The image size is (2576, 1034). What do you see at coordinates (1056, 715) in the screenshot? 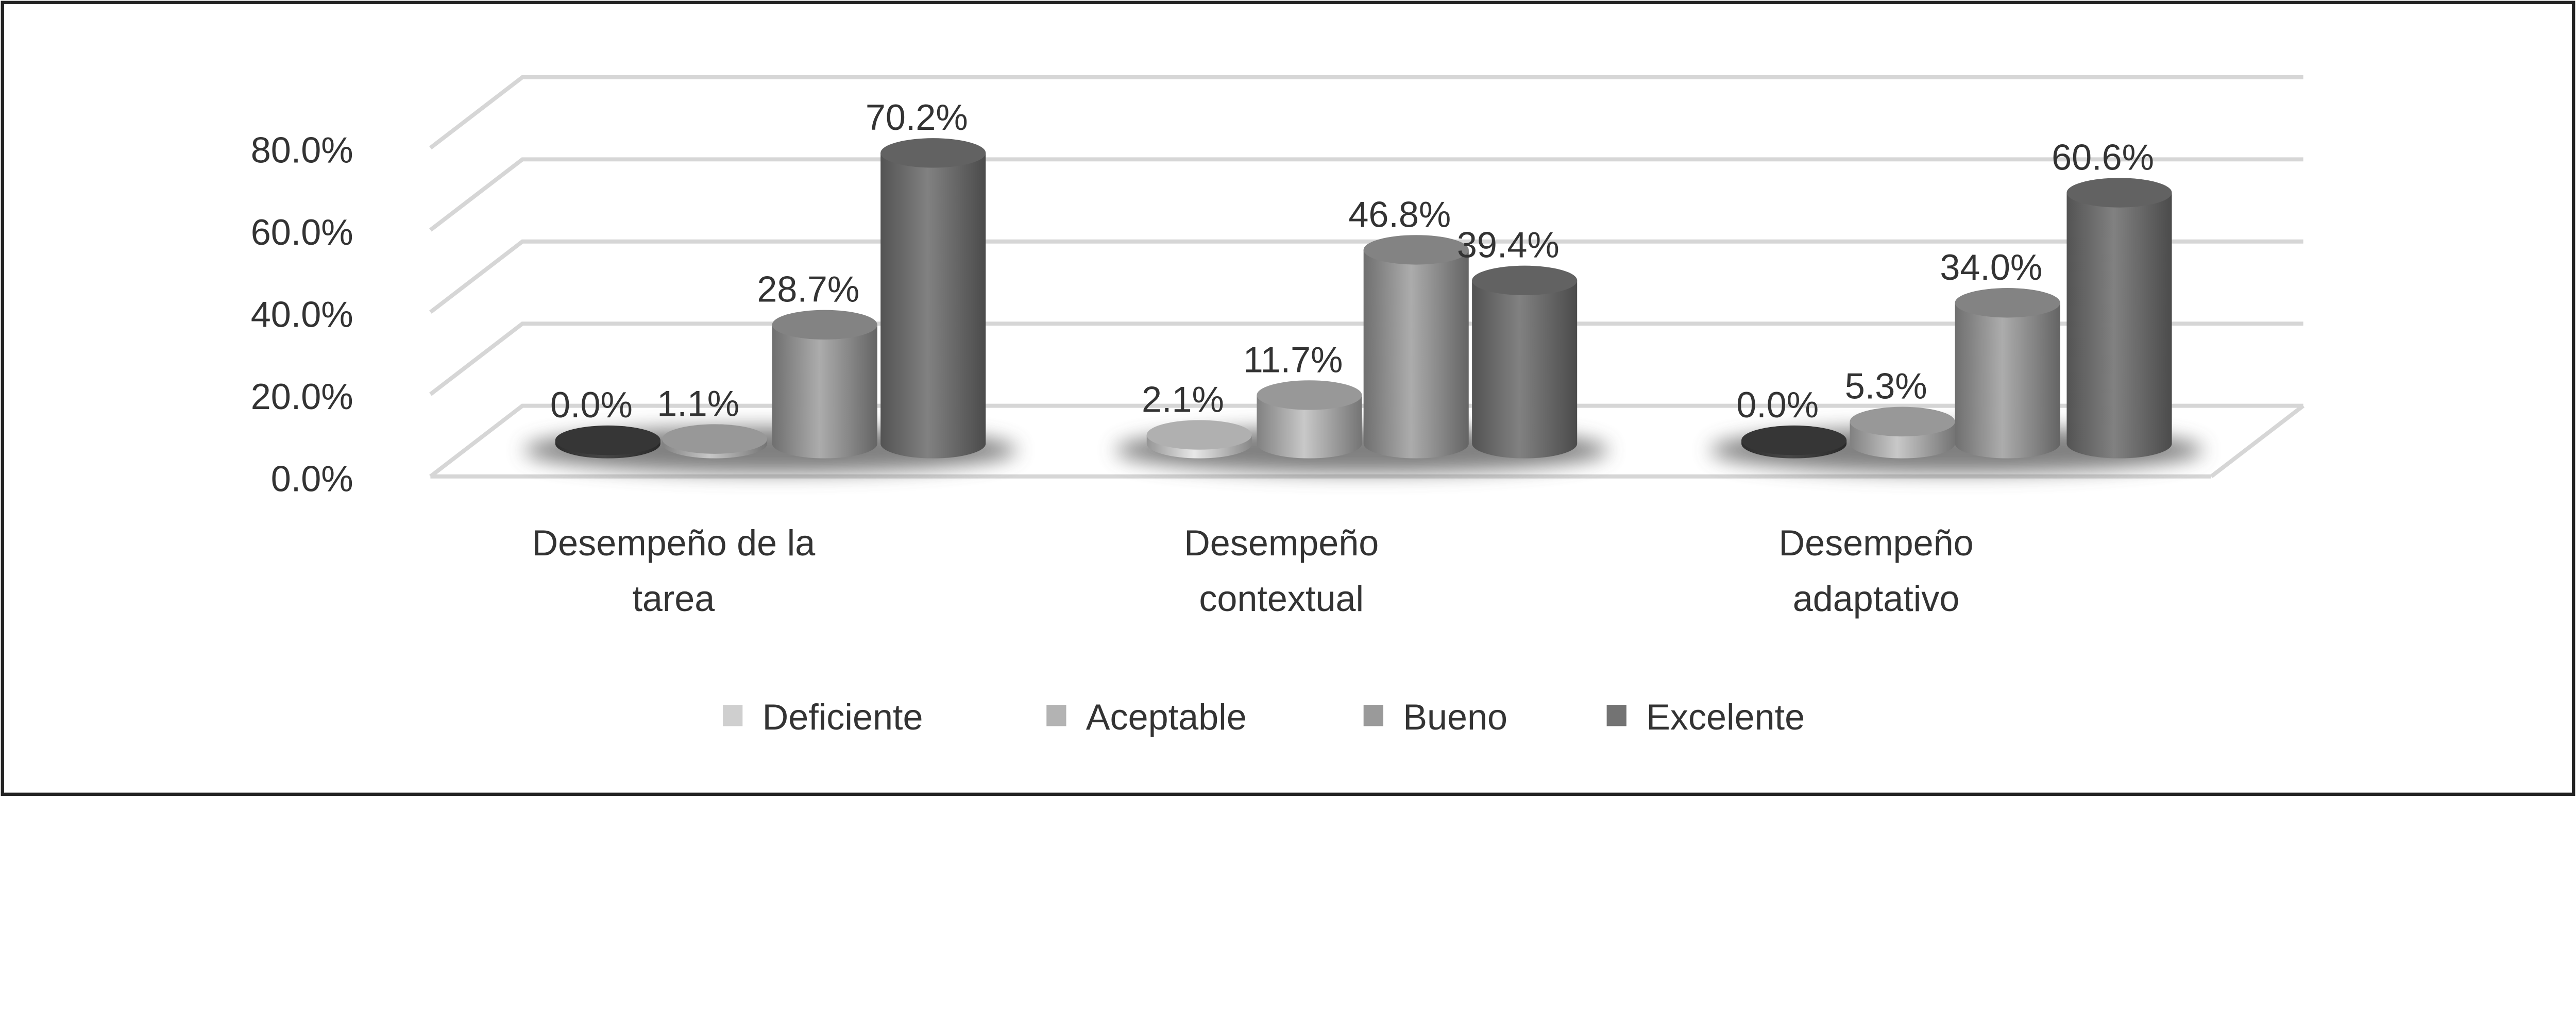
I see `legend-swatch-aceptable` at bounding box center [1056, 715].